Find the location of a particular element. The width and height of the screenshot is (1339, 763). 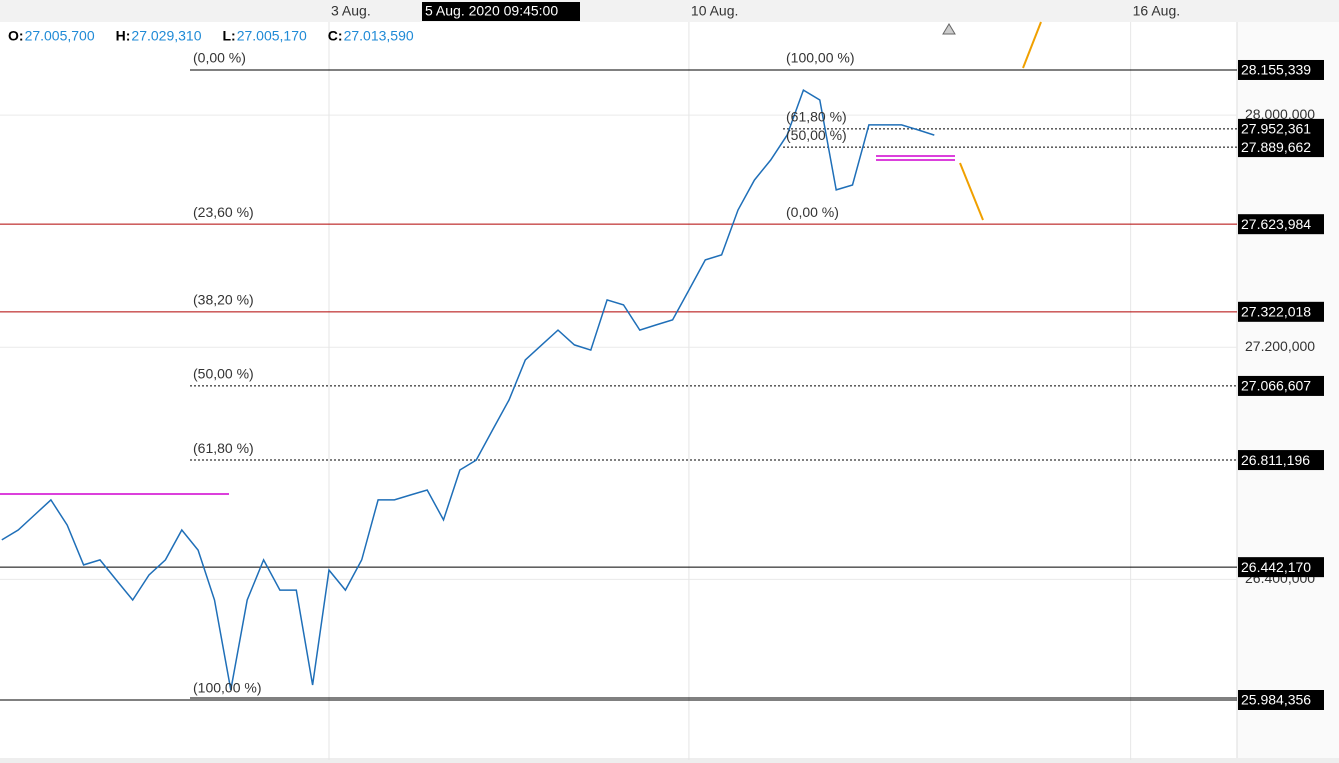

bottom-bar is located at coordinates (669, 760).